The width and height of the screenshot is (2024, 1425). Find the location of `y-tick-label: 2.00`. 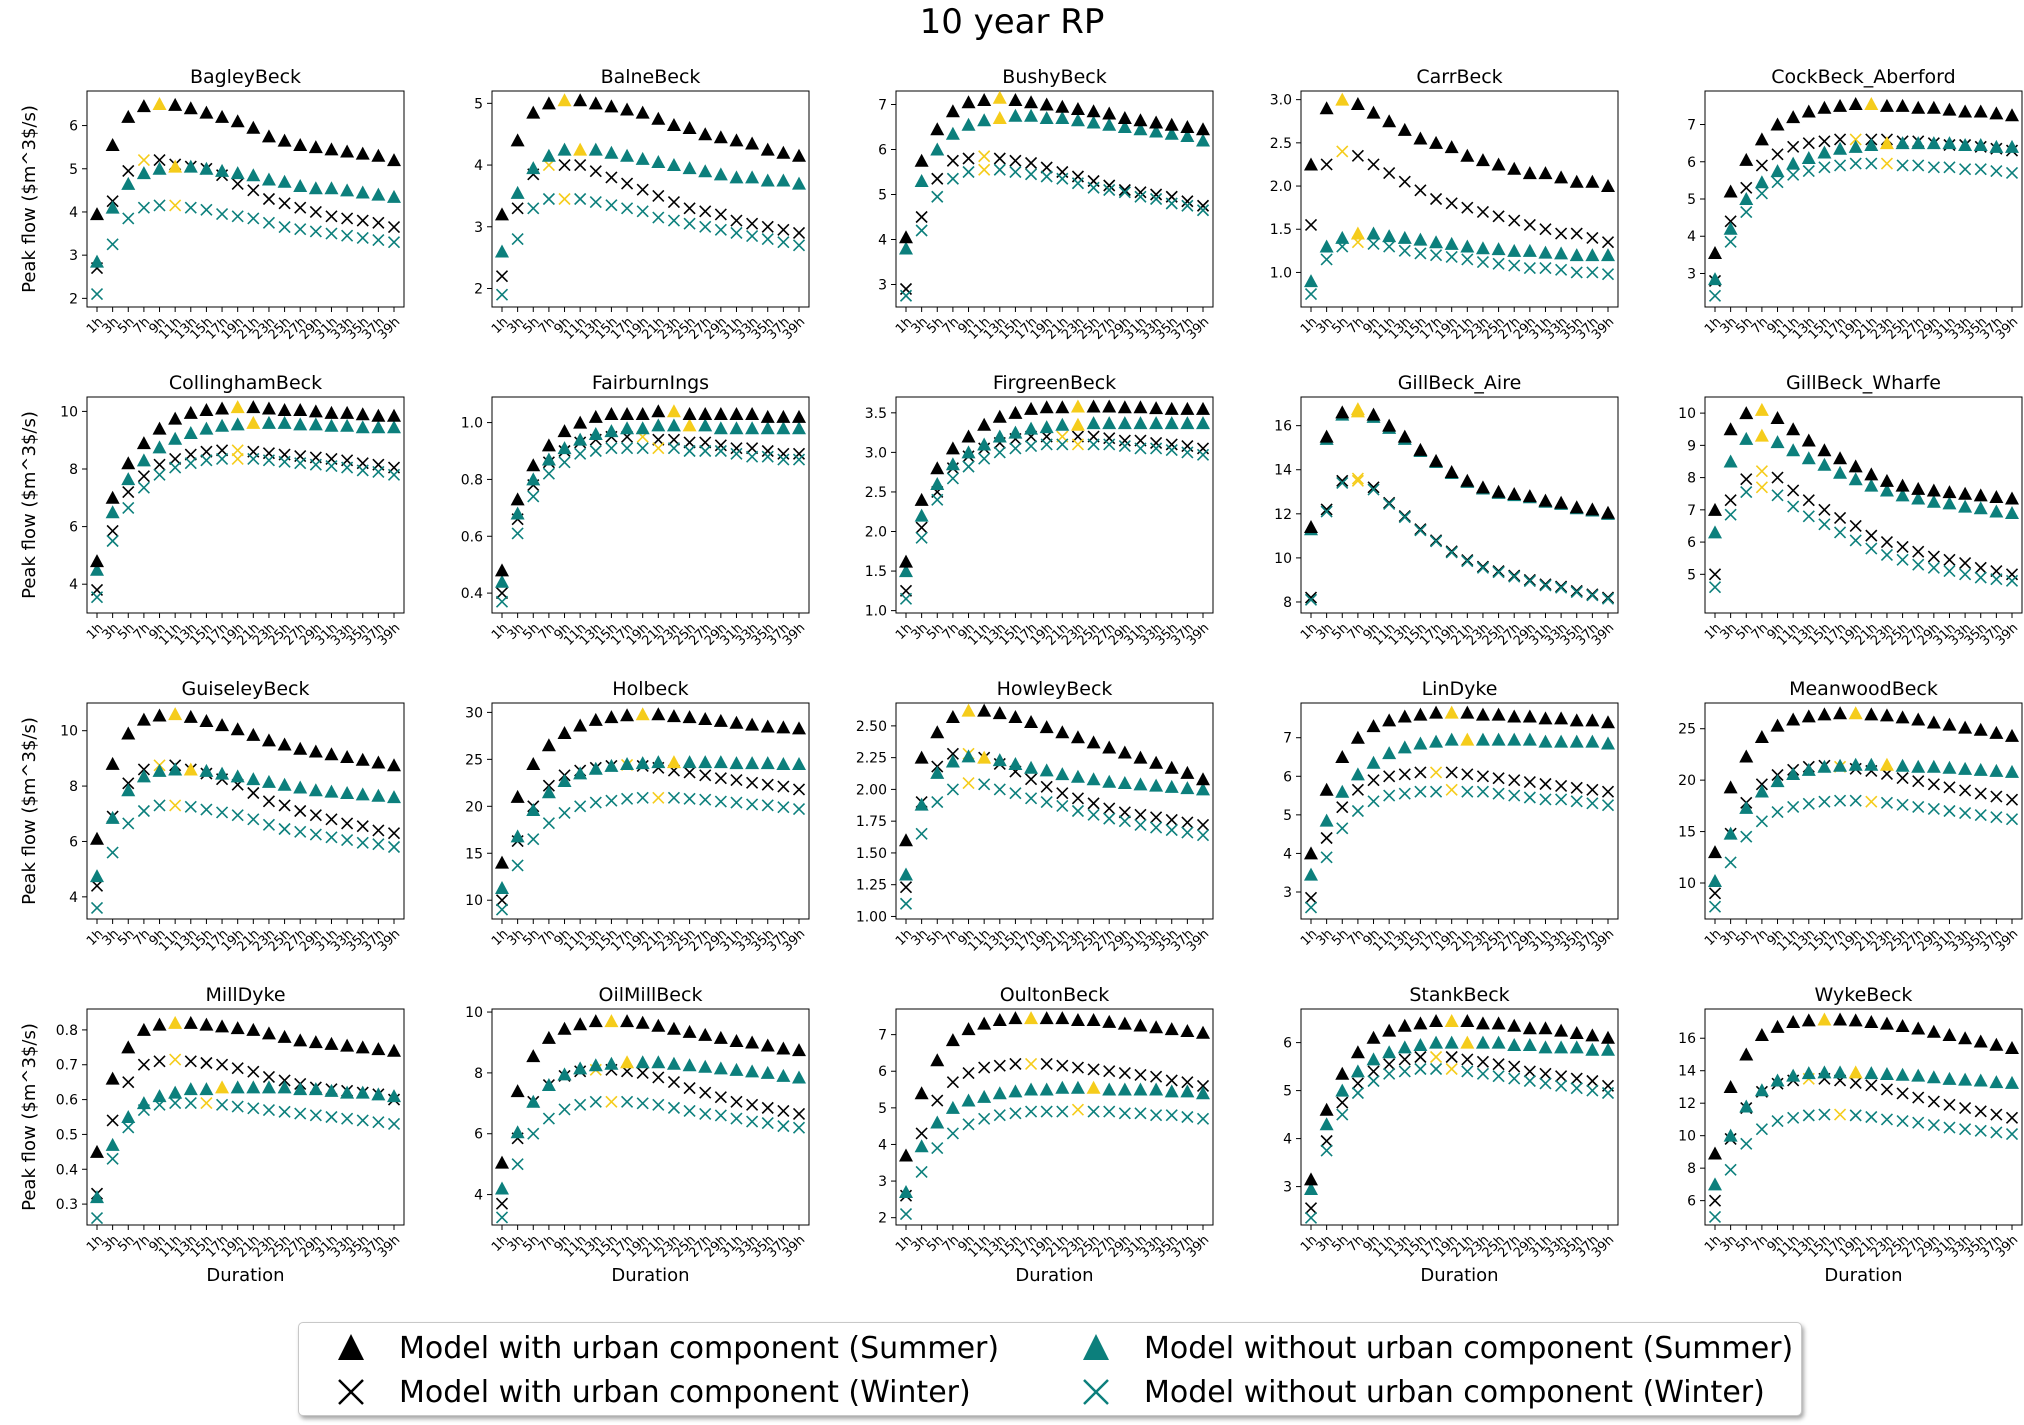

y-tick-label: 2.00 is located at coordinates (871, 790).